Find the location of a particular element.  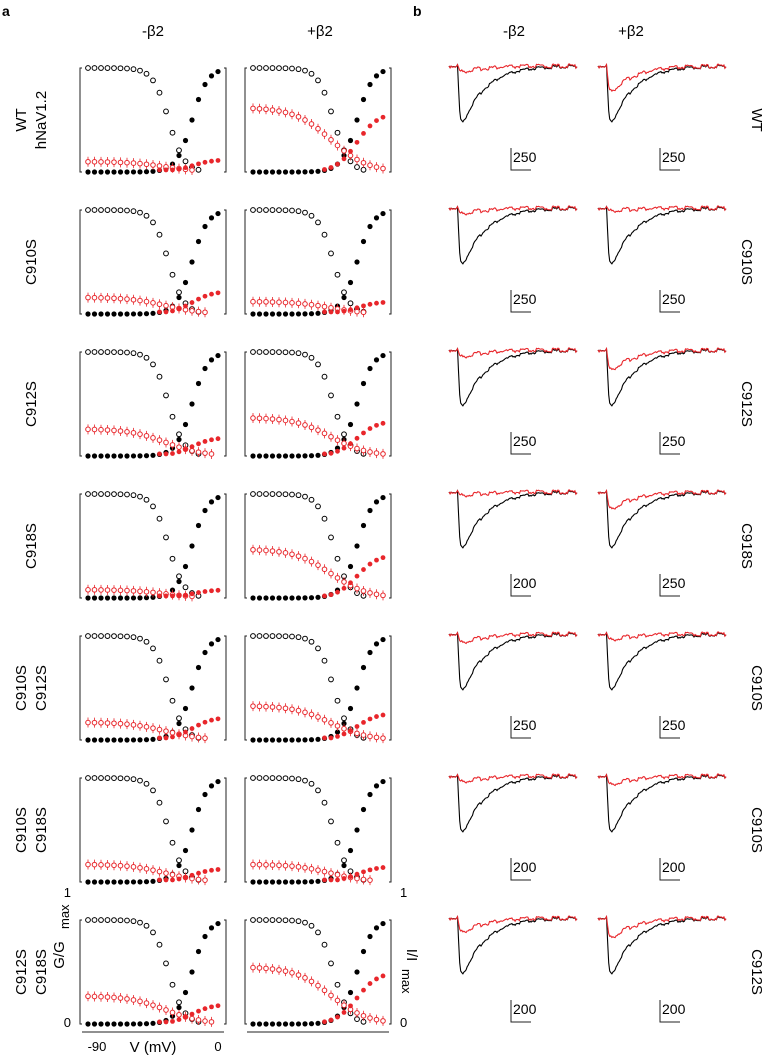

y-axis-left-sub: max is located at coordinates (64, 916).